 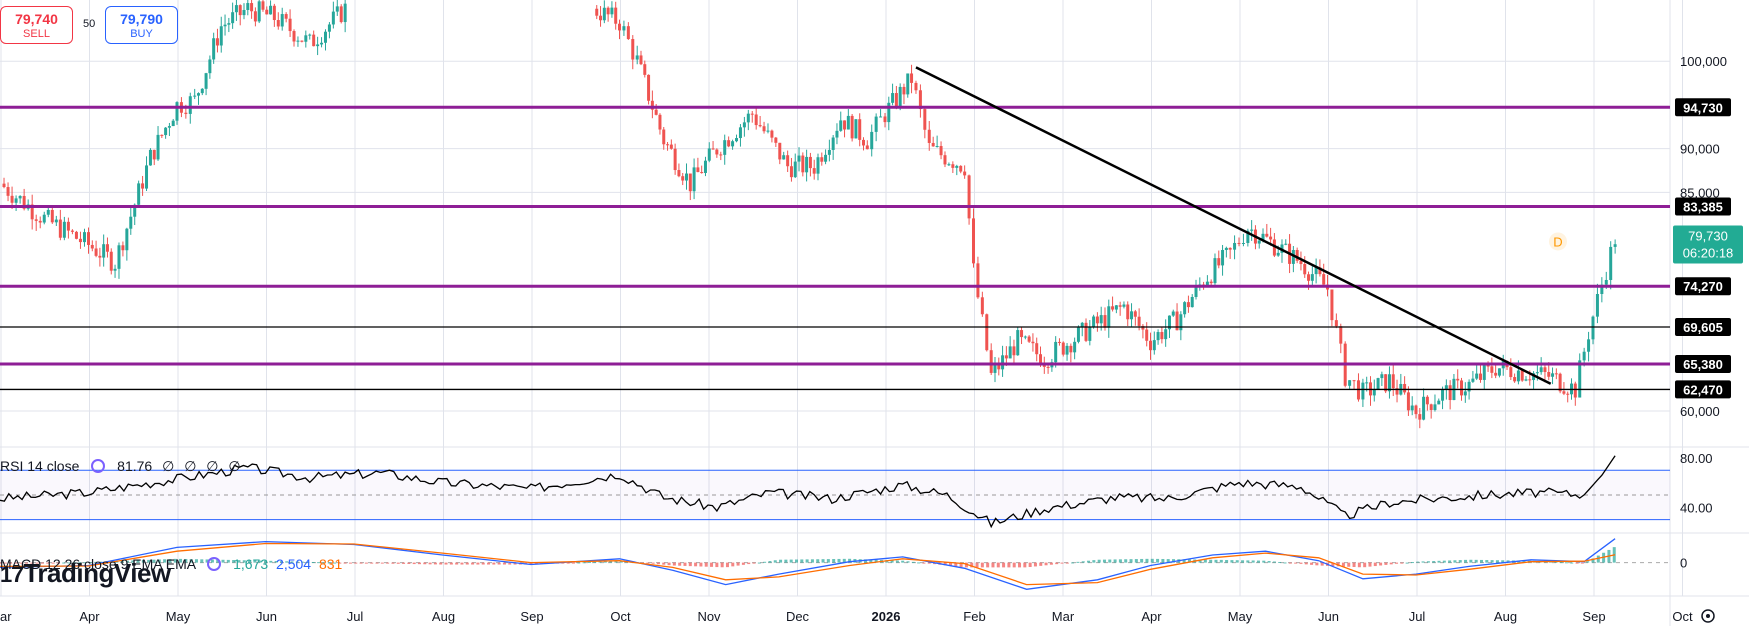 I want to click on time-axis-label: Jun, so click(x=266, y=616).